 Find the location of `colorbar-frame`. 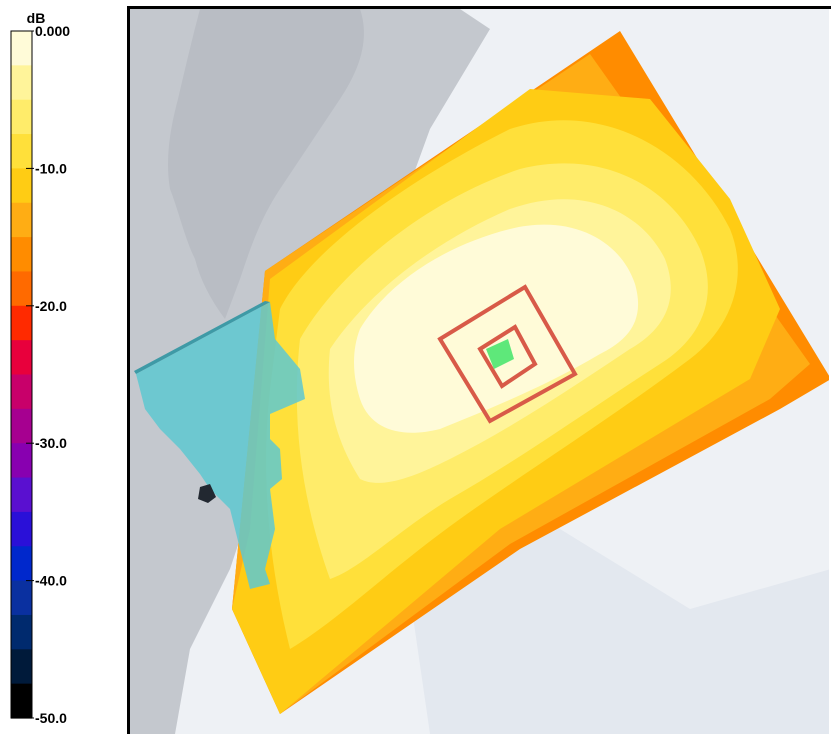

colorbar-frame is located at coordinates (21, 374).